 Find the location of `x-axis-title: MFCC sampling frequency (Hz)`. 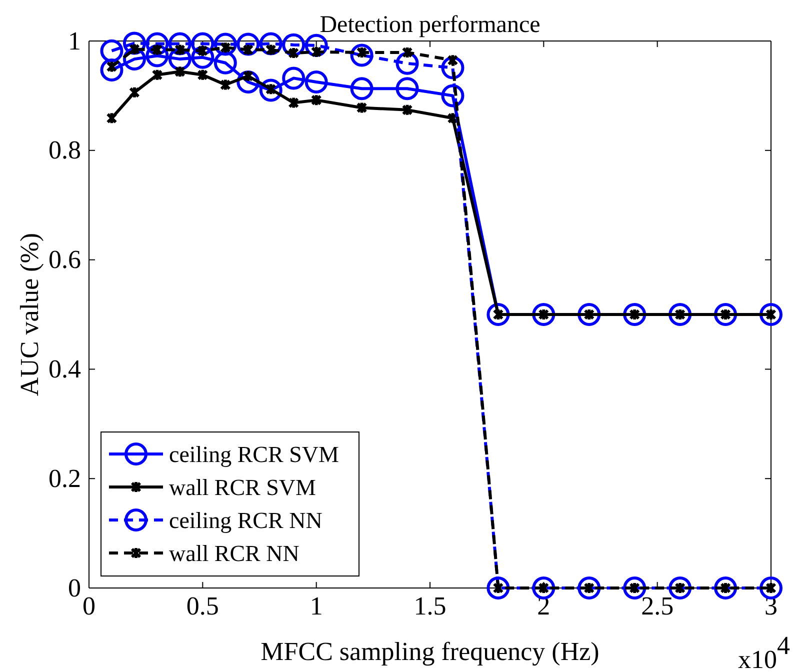

x-axis-title: MFCC sampling frequency (Hz) is located at coordinates (430, 651).